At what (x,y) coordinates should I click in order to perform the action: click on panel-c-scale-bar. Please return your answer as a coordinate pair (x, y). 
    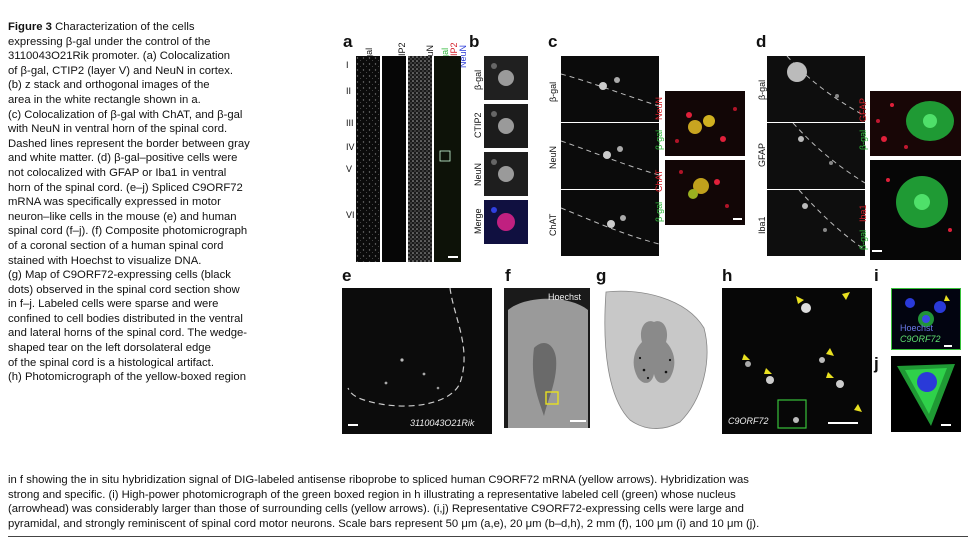
    Looking at the image, I should click on (737, 219).